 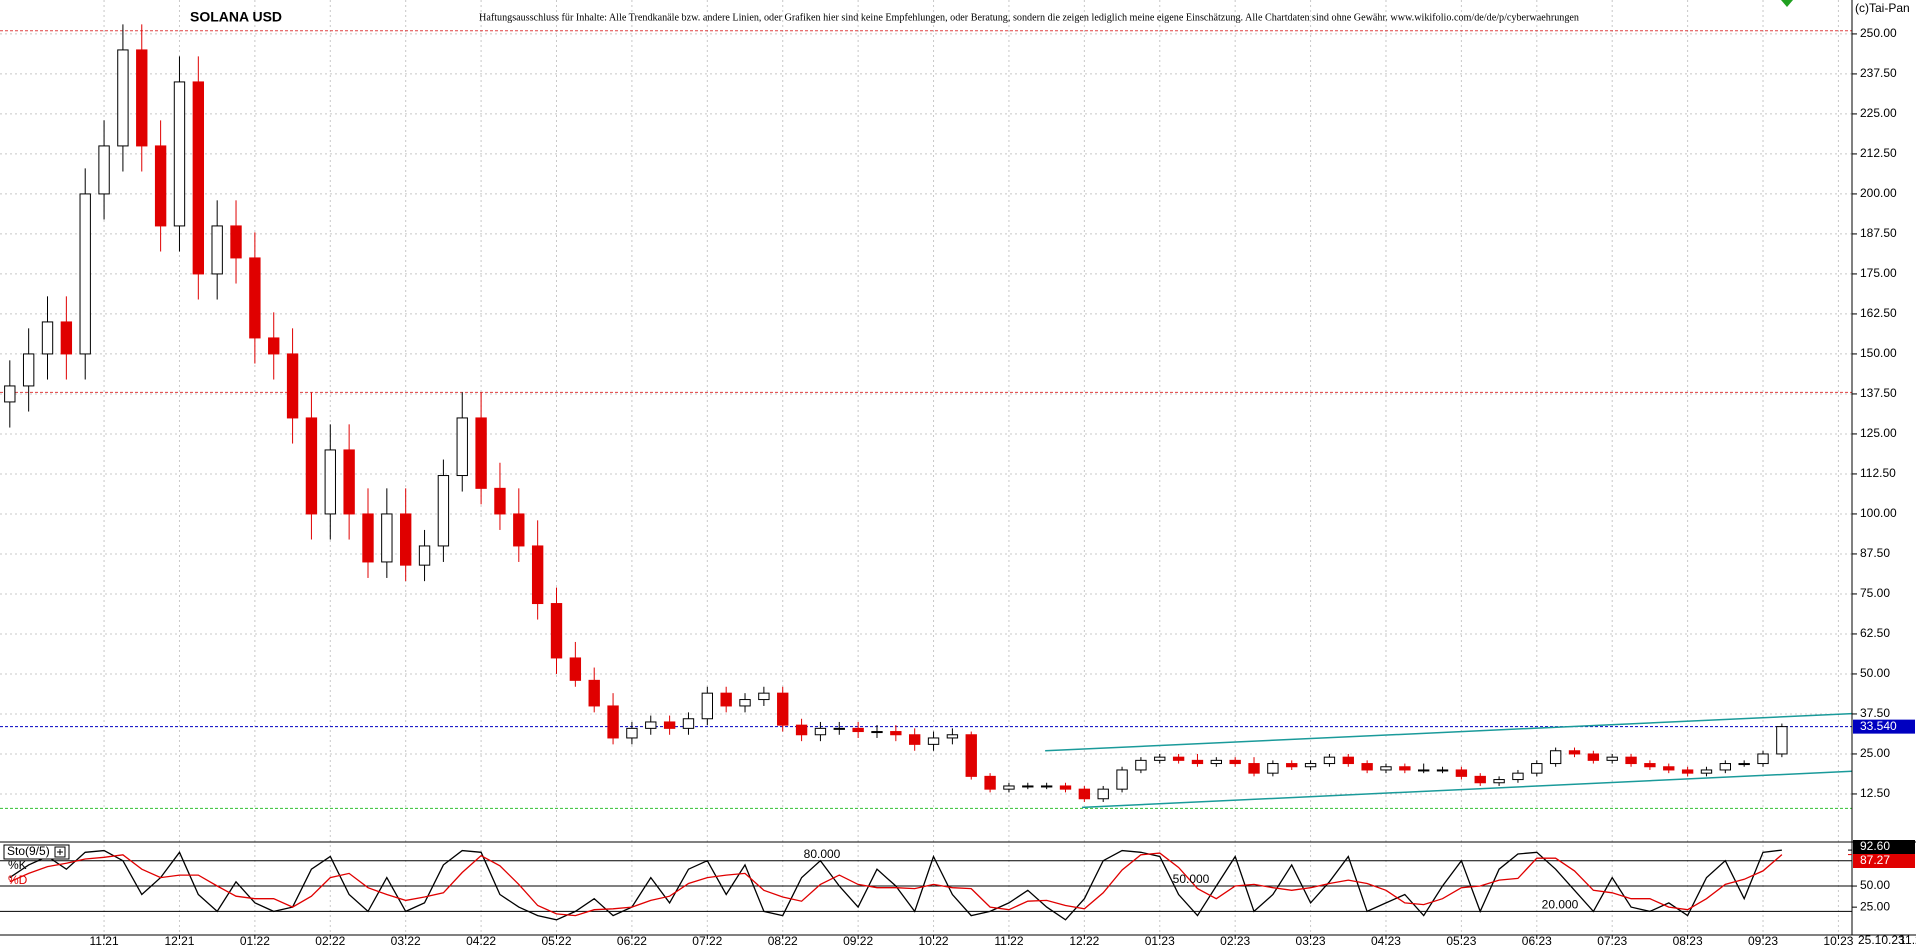 I want to click on last-value-box, so click(x=1884, y=847).